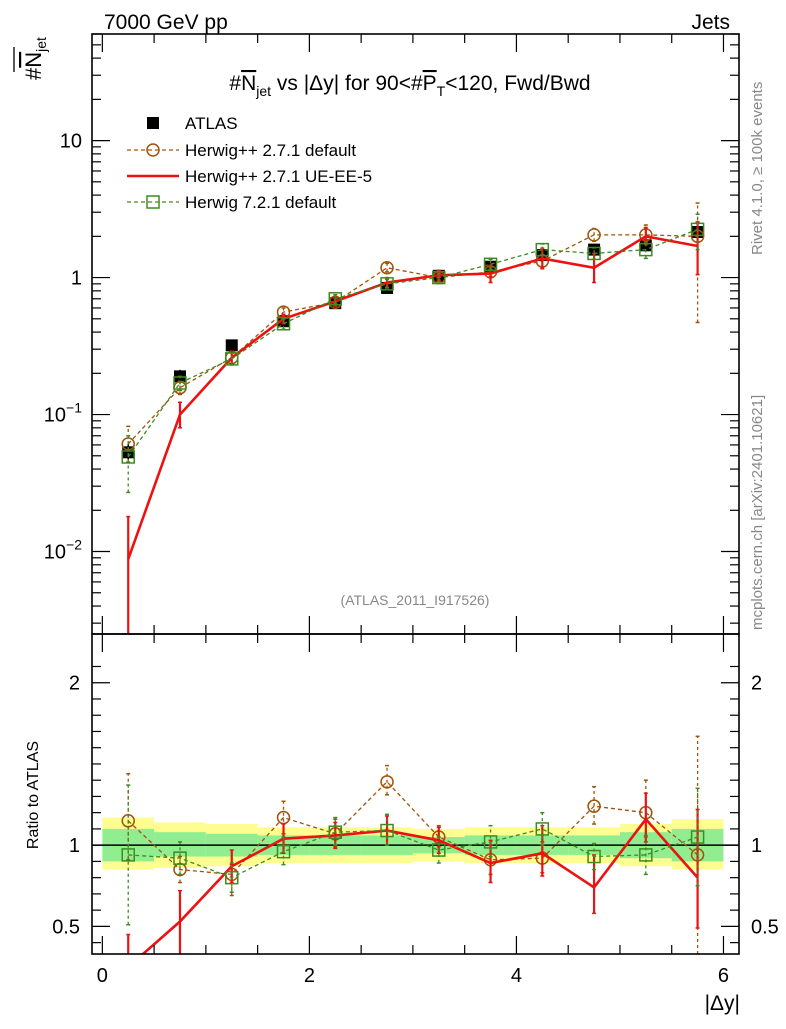 The width and height of the screenshot is (786, 1029). I want to click on ratio-uncertainty-band, so click(413, 843).